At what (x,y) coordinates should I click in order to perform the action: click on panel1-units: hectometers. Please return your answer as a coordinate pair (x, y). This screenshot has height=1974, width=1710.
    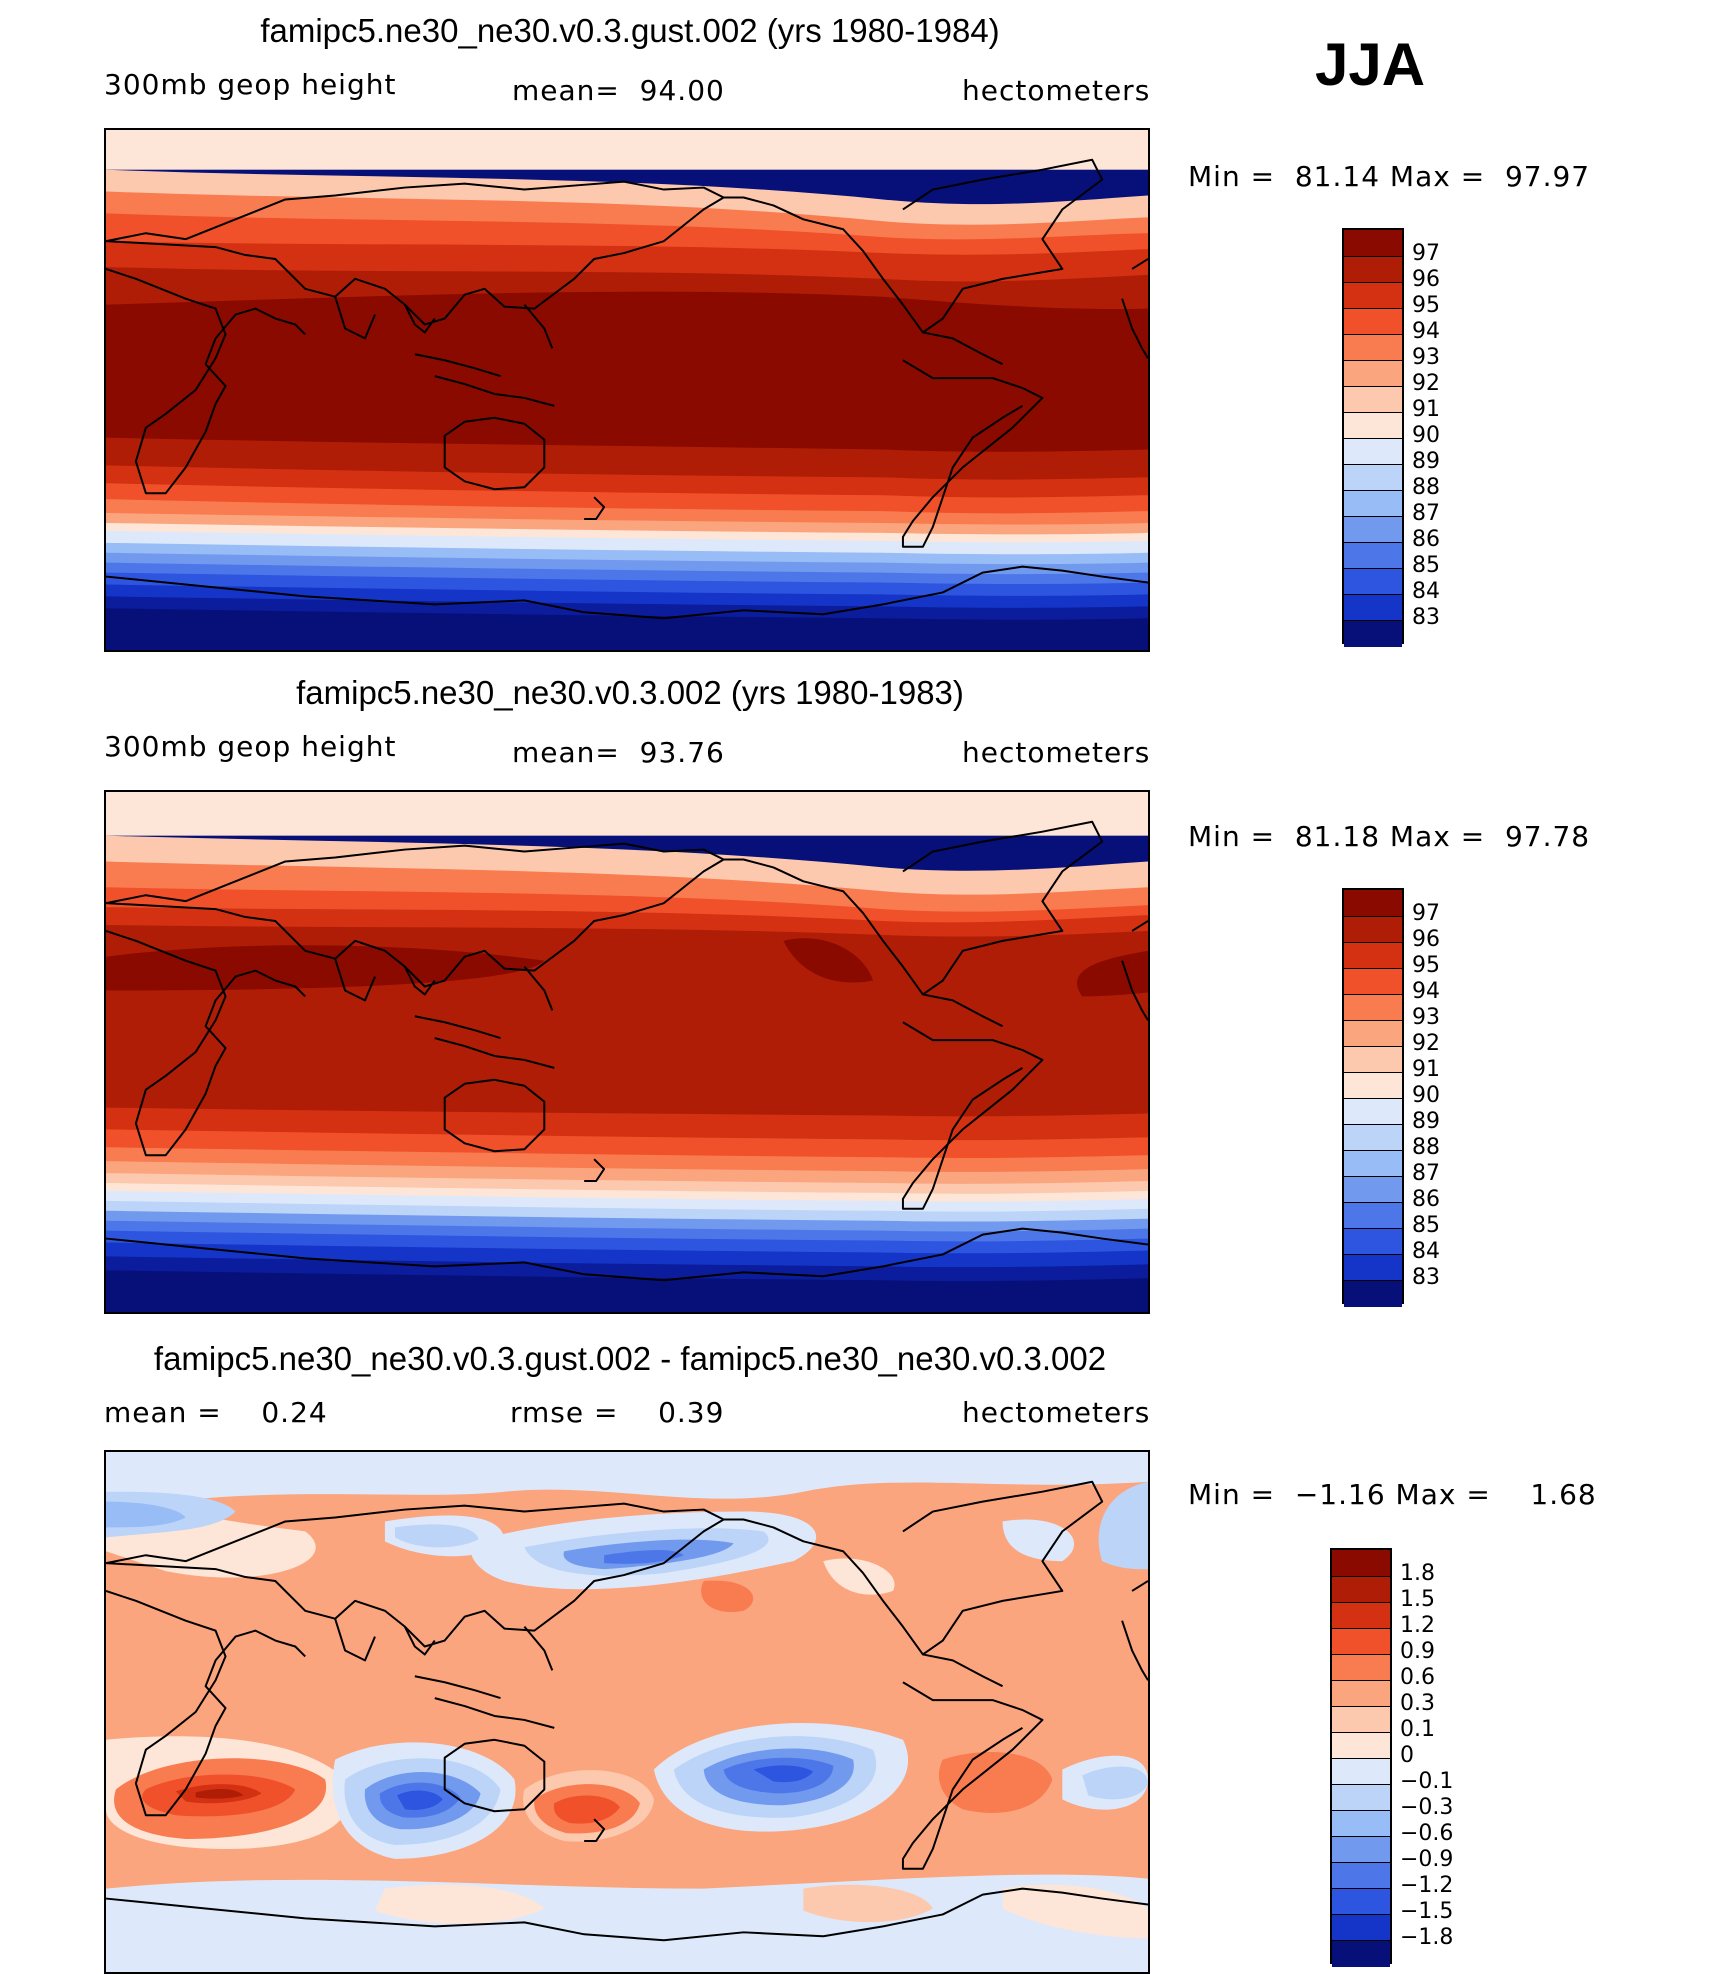
    Looking at the image, I should click on (1056, 90).